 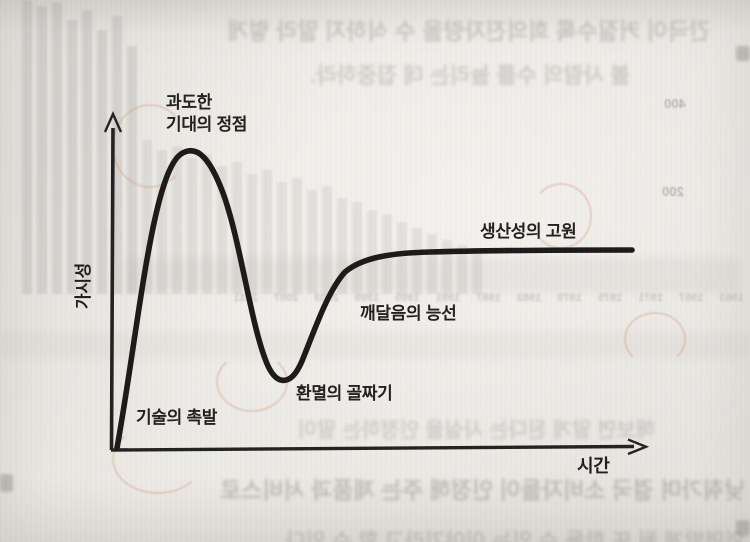 What do you see at coordinates (113, 122) in the screenshot?
I see `y-axis-arrowhead-icon` at bounding box center [113, 122].